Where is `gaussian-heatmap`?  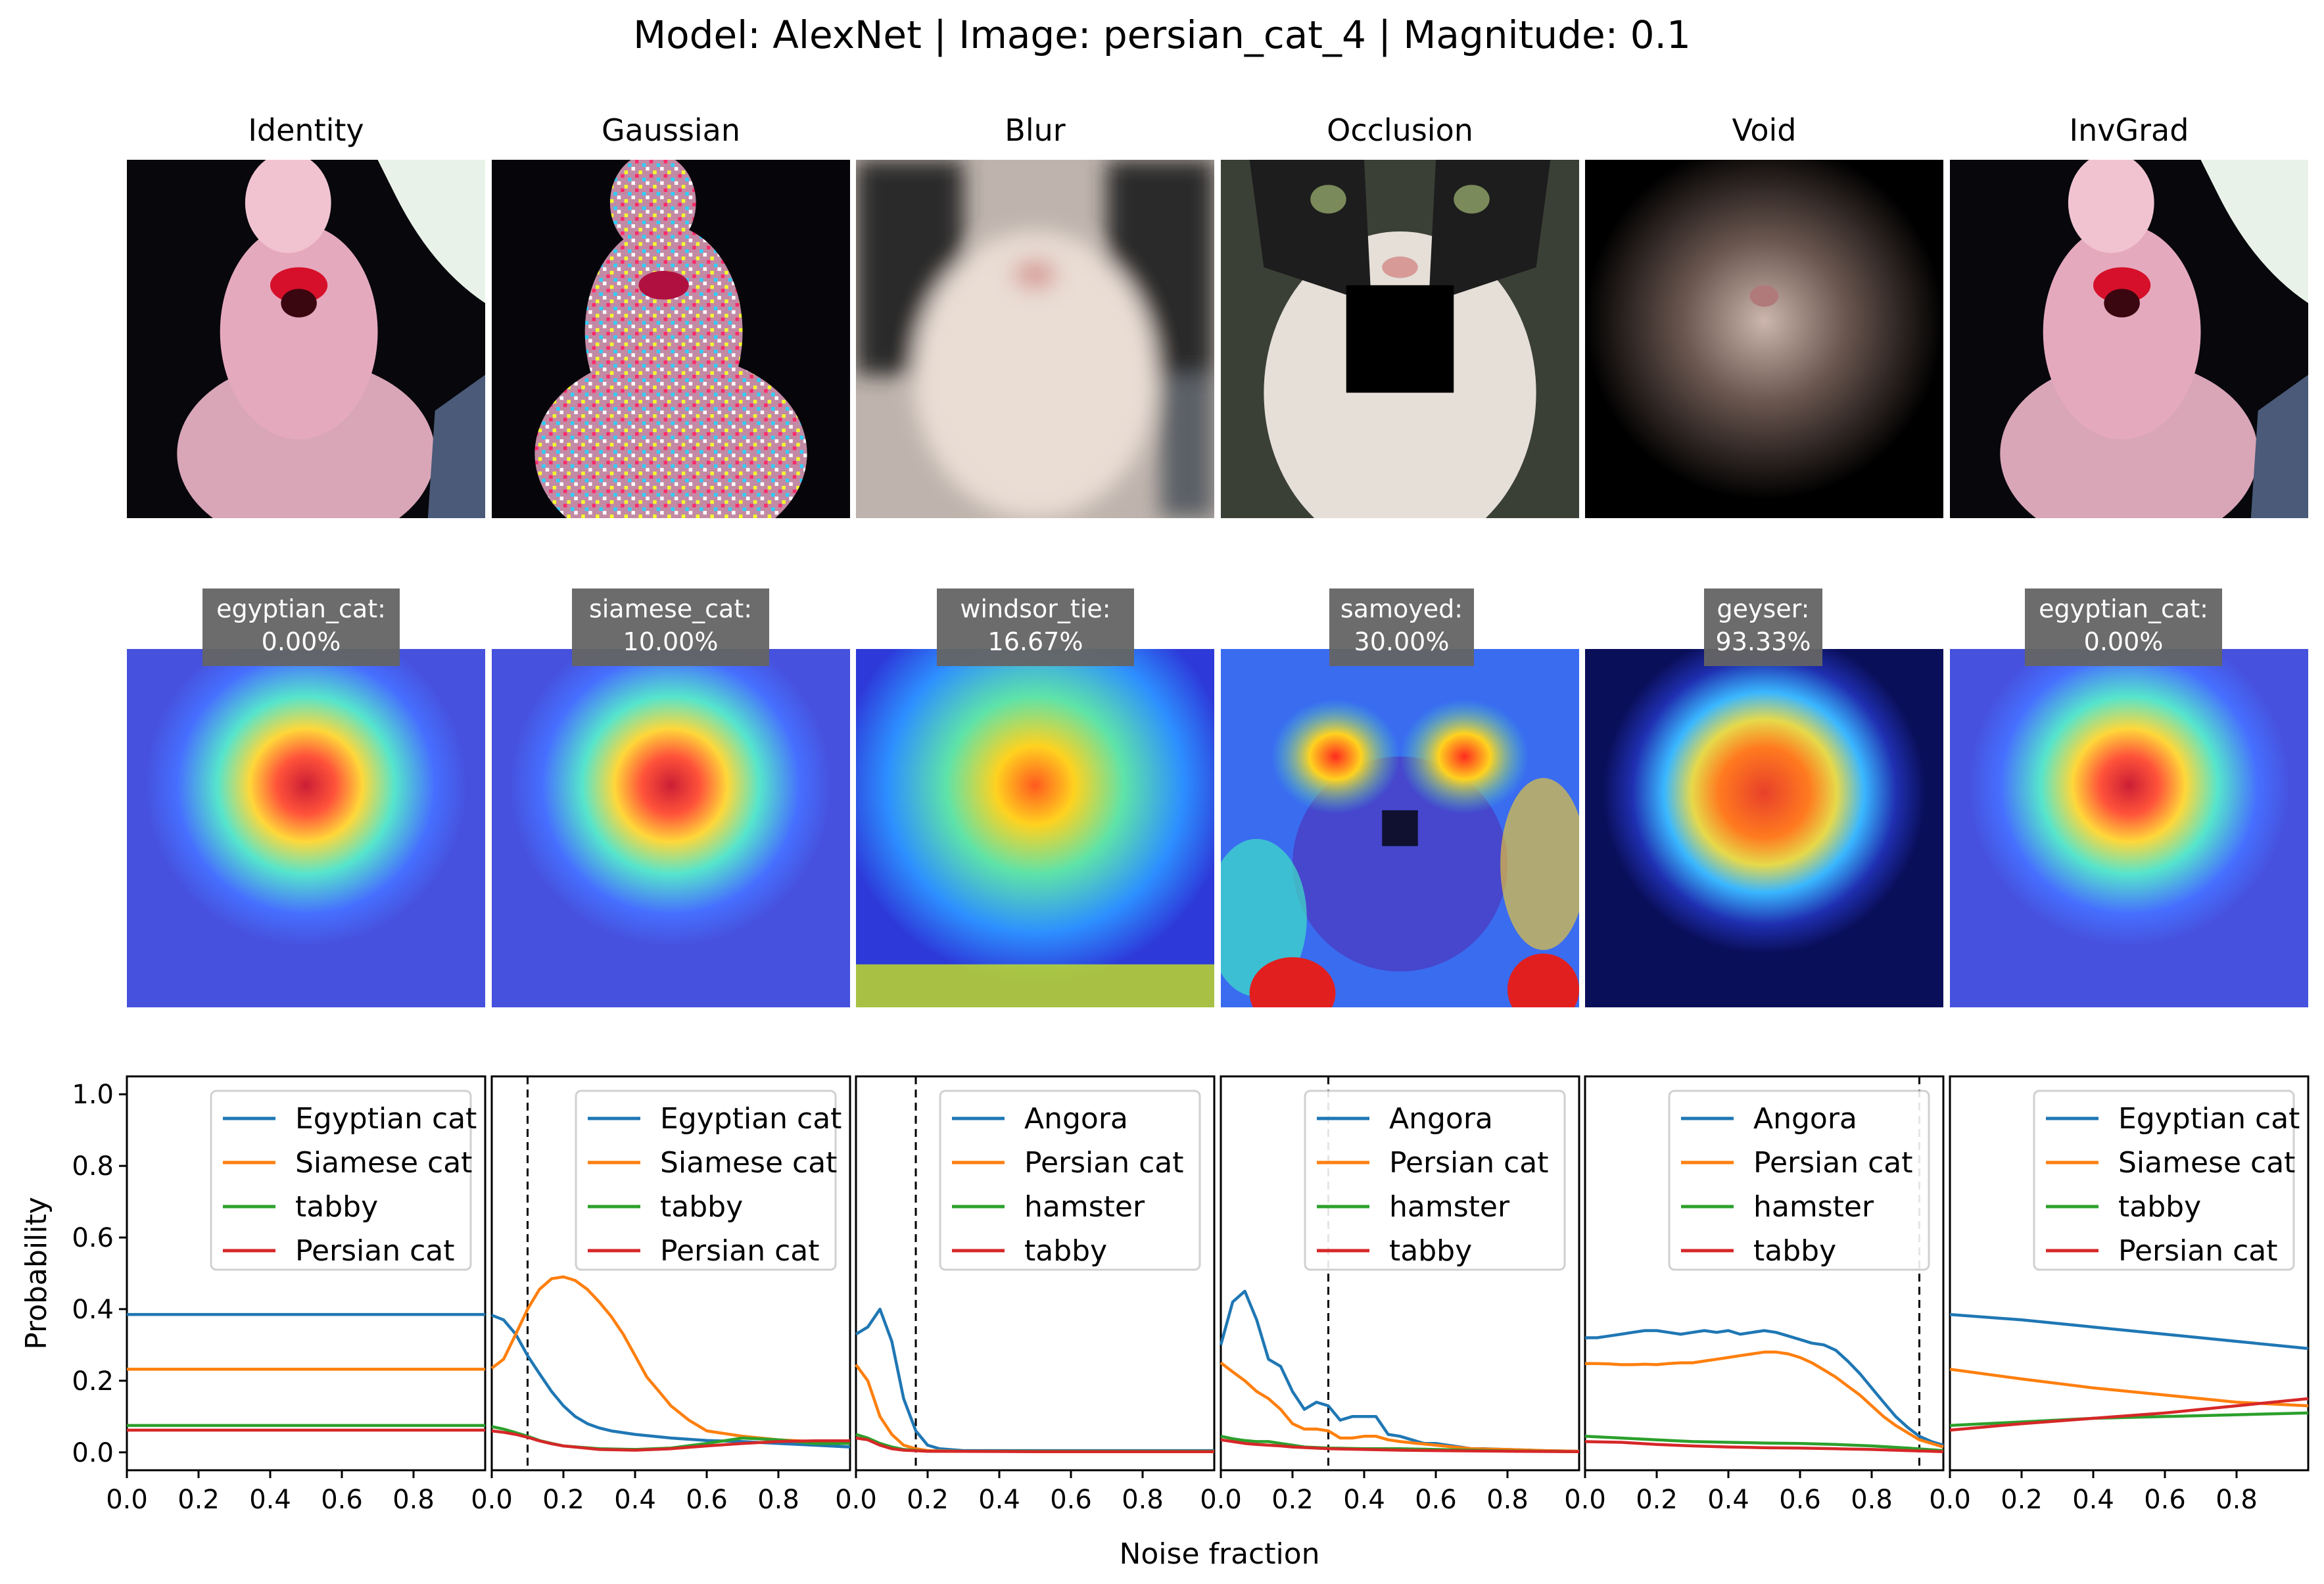 gaussian-heatmap is located at coordinates (671, 828).